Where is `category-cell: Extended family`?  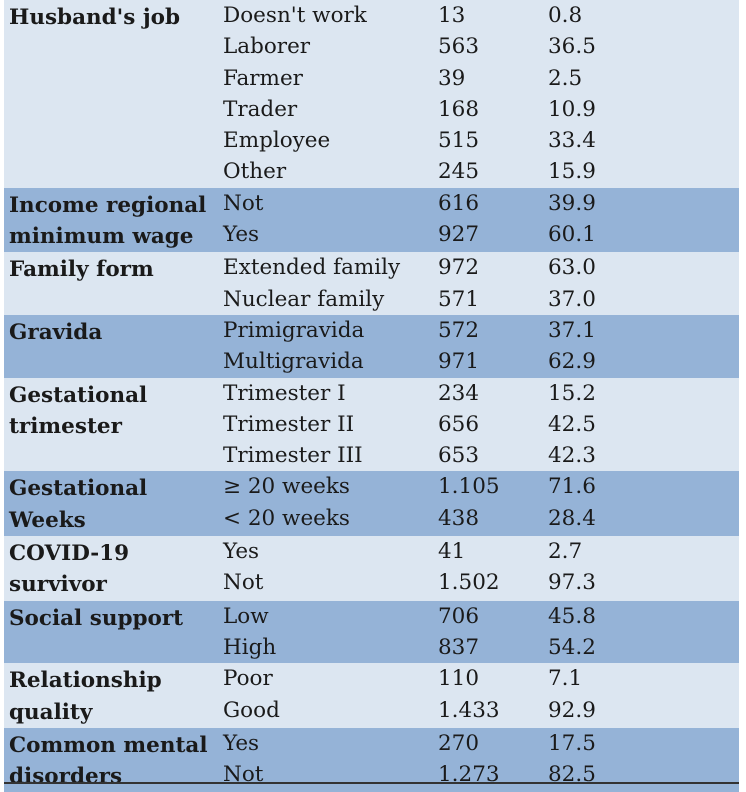
category-cell: Extended family is located at coordinates (312, 268).